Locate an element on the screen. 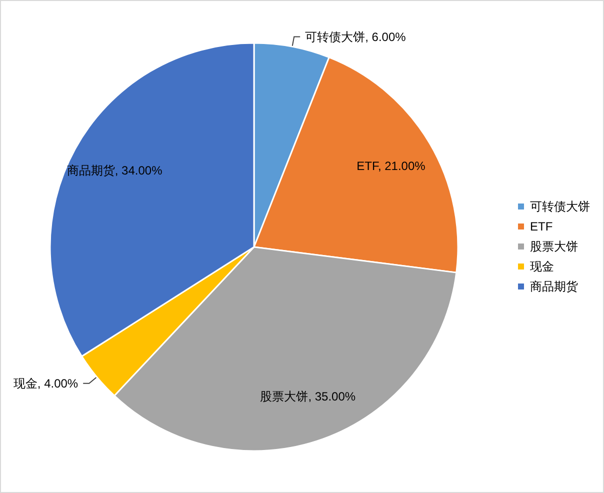 The width and height of the screenshot is (604, 493). legend-label: 商品期货 is located at coordinates (554, 287).